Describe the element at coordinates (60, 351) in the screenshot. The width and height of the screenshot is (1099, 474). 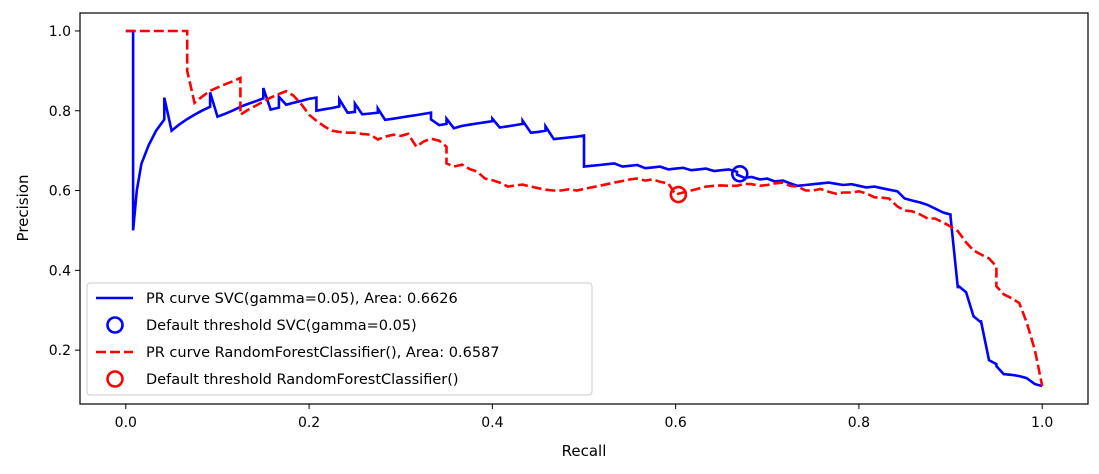
I see `y-tick-label: 0.2` at that location.